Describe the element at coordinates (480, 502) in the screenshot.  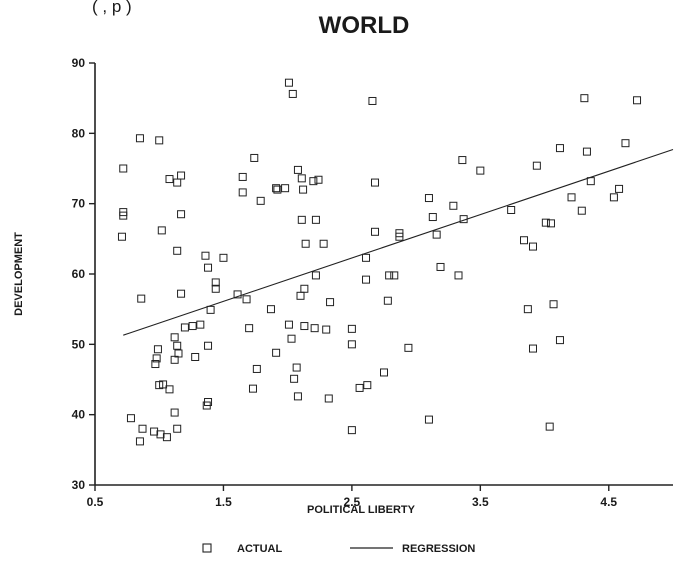
I see `x-tick-label: 3.5` at that location.